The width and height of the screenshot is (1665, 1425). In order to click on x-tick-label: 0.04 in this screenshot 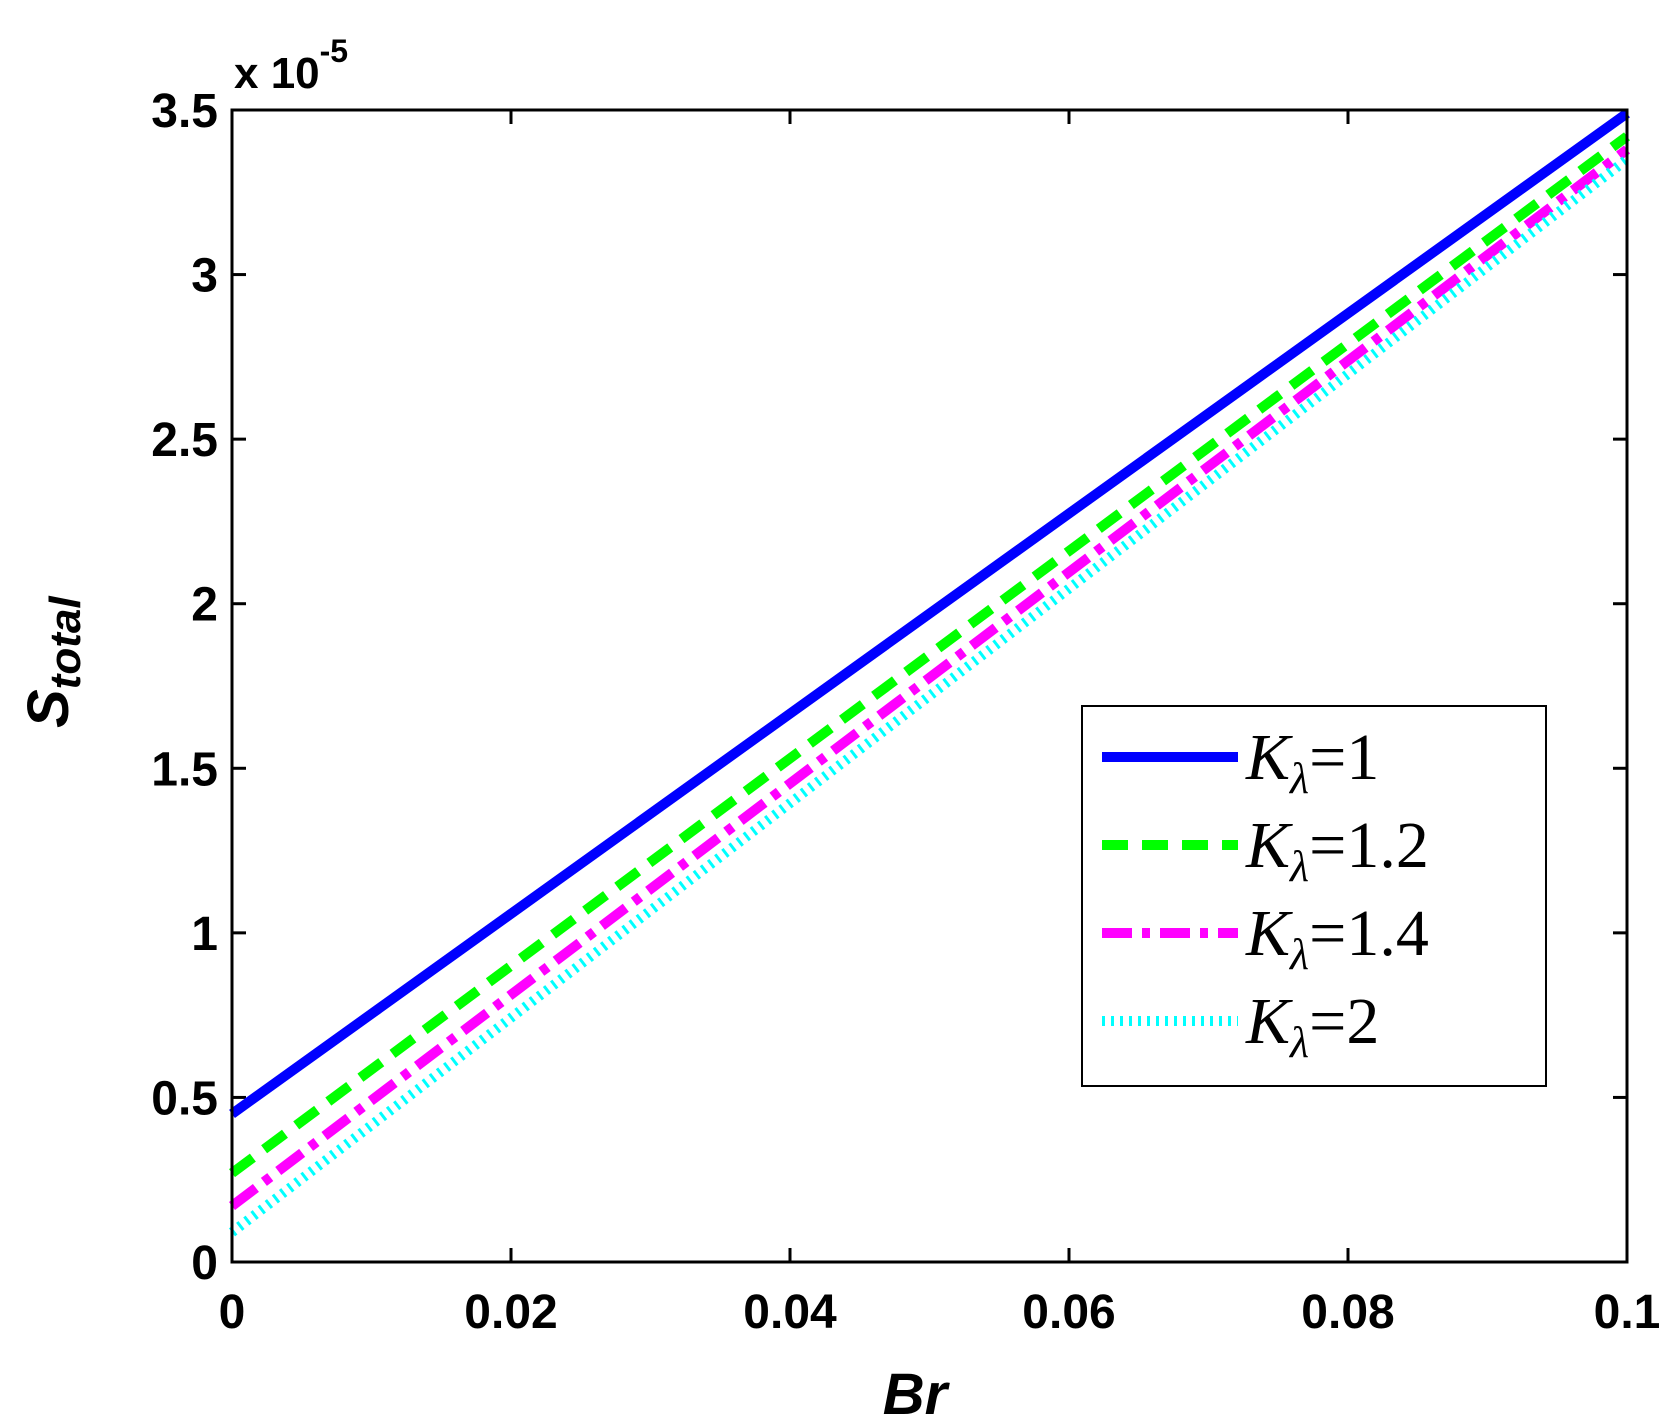, I will do `click(790, 1312)`.